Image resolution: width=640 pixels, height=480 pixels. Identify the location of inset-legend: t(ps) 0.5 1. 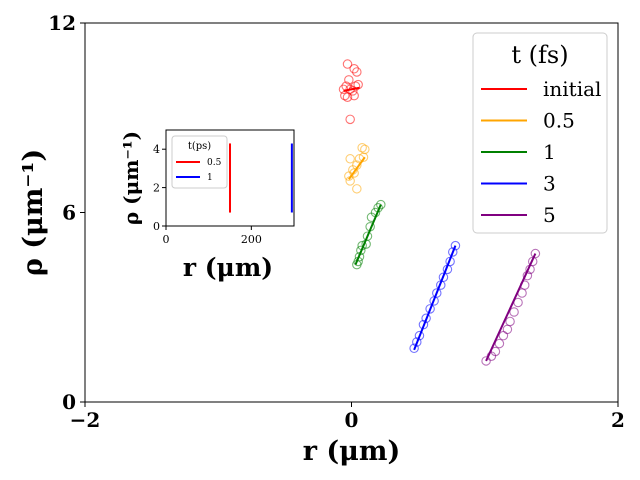
(199, 162).